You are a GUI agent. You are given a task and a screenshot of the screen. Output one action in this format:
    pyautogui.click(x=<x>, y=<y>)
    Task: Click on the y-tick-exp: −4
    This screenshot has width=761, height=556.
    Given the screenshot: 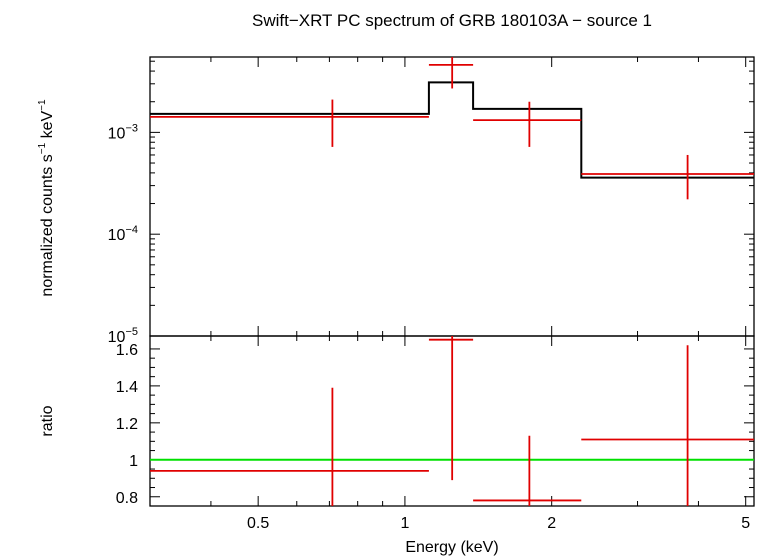 What is the action you would take?
    pyautogui.click(x=131, y=230)
    